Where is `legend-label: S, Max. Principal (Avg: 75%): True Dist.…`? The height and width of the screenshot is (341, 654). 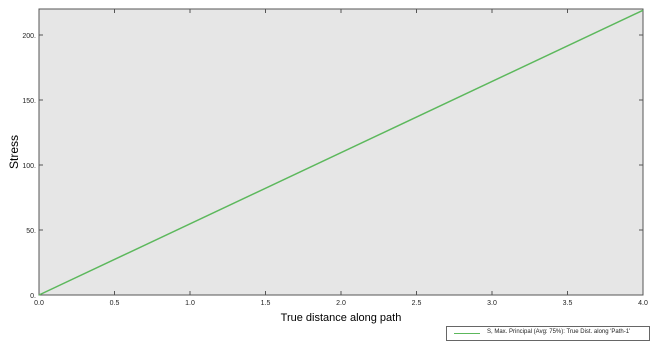
legend-label: S, Max. Principal (Avg: 75%): True Dist.… is located at coordinates (559, 332).